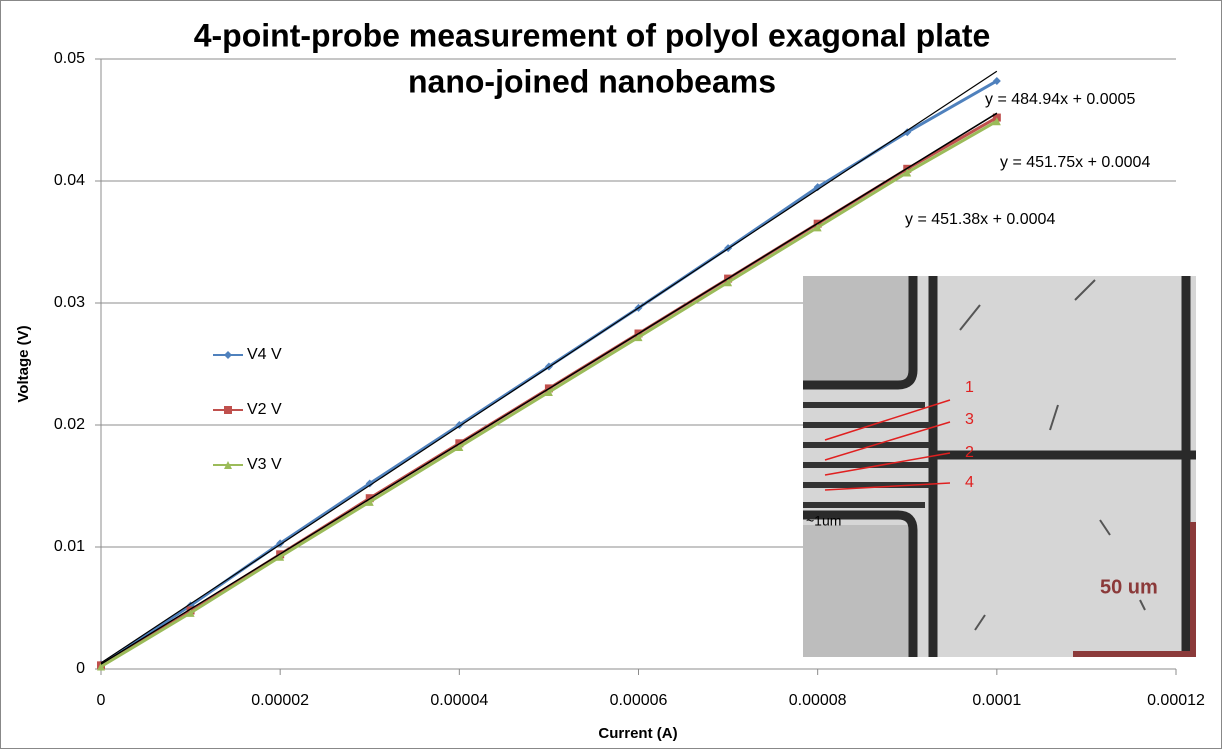 The image size is (1222, 749). I want to click on inset-label: 2, so click(969, 452).